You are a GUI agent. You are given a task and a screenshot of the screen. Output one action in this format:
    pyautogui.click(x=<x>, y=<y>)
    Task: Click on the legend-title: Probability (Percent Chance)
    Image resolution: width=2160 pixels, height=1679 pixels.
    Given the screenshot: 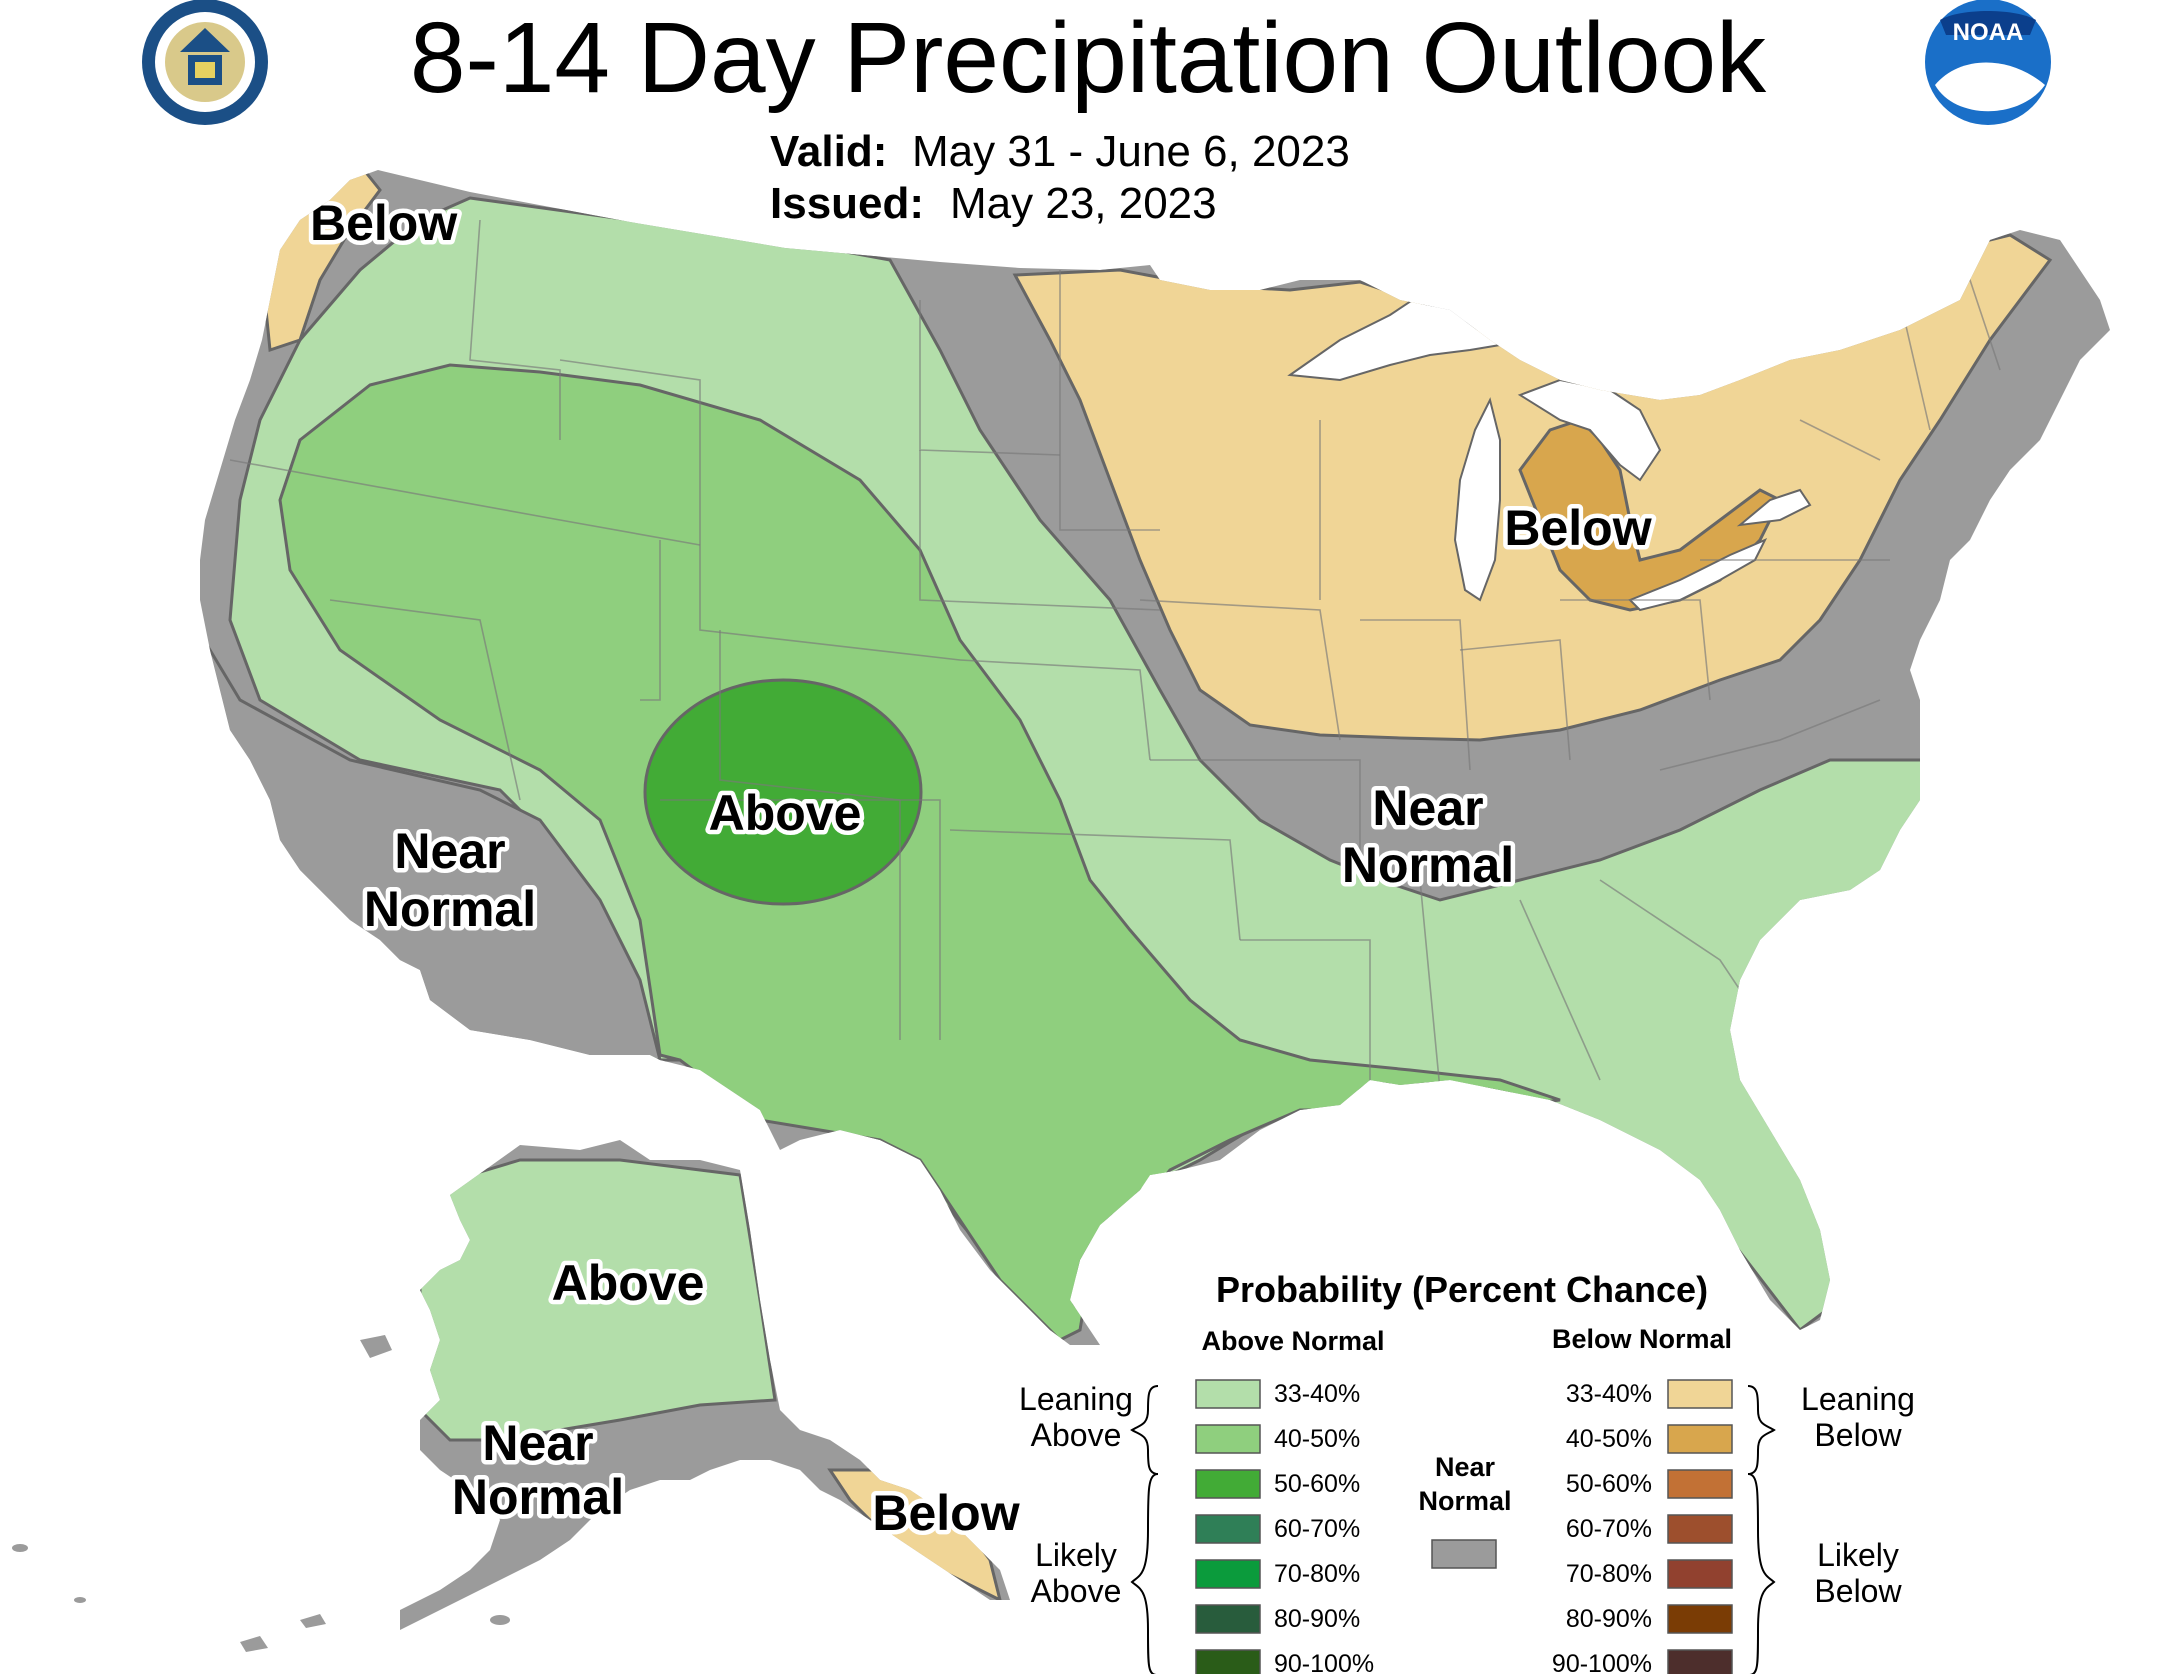 What is the action you would take?
    pyautogui.click(x=1462, y=1289)
    